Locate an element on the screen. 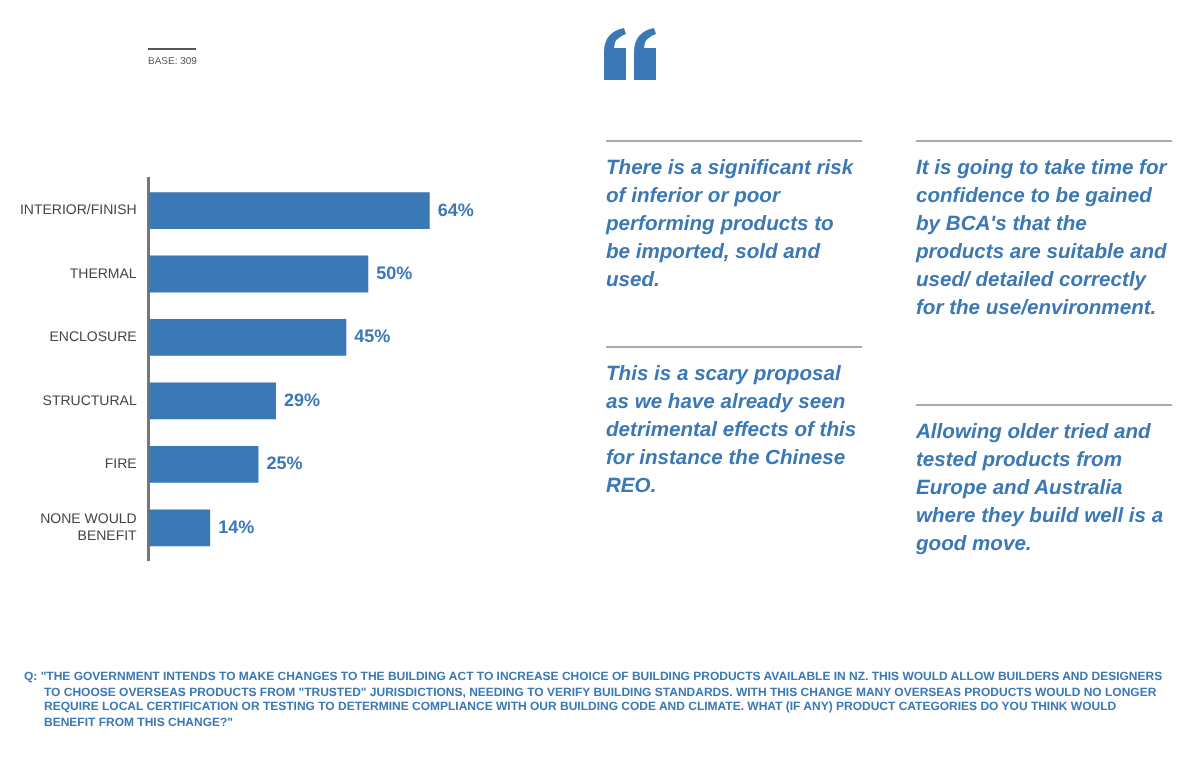 This screenshot has height=764, width=1200. data-label: 25% is located at coordinates (284, 463).